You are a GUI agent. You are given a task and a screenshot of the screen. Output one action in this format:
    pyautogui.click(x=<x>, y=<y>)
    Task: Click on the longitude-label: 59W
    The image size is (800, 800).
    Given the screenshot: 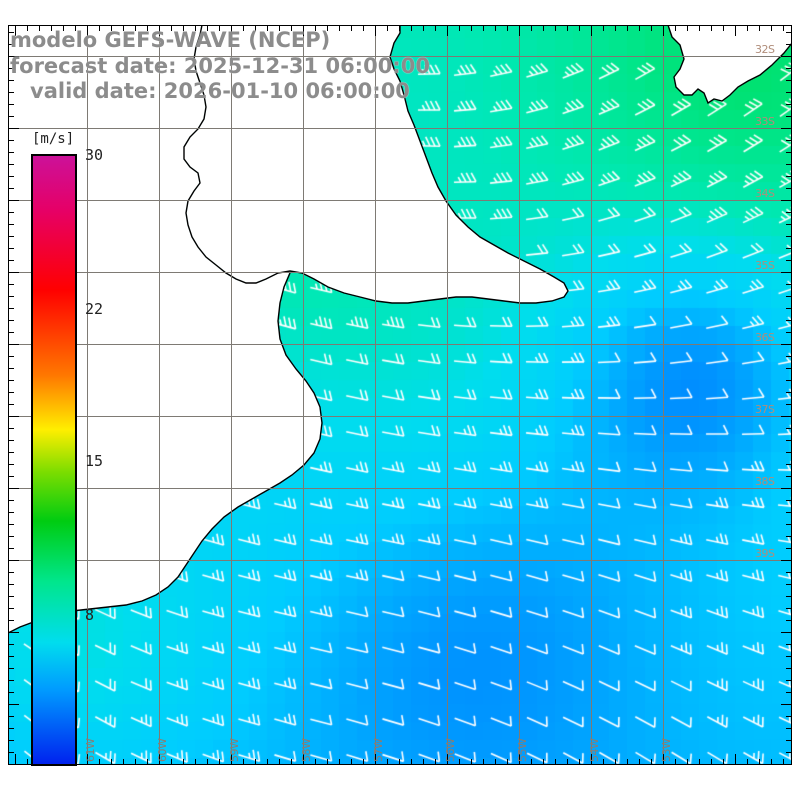 What is the action you would take?
    pyautogui.click(x=234, y=750)
    